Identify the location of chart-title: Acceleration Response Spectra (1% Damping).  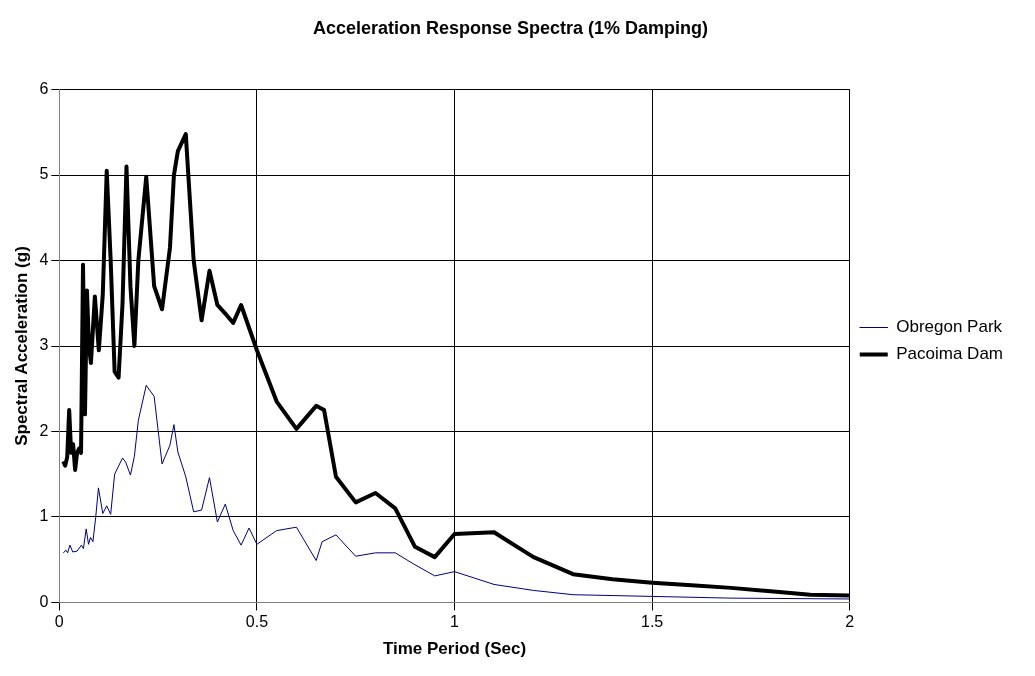
(510, 27).